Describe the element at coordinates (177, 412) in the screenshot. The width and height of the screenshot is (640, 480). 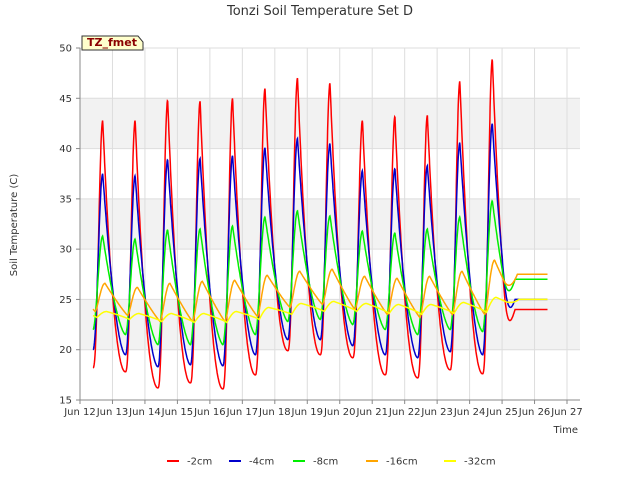
I see `x-tick-label: Jun 15` at that location.